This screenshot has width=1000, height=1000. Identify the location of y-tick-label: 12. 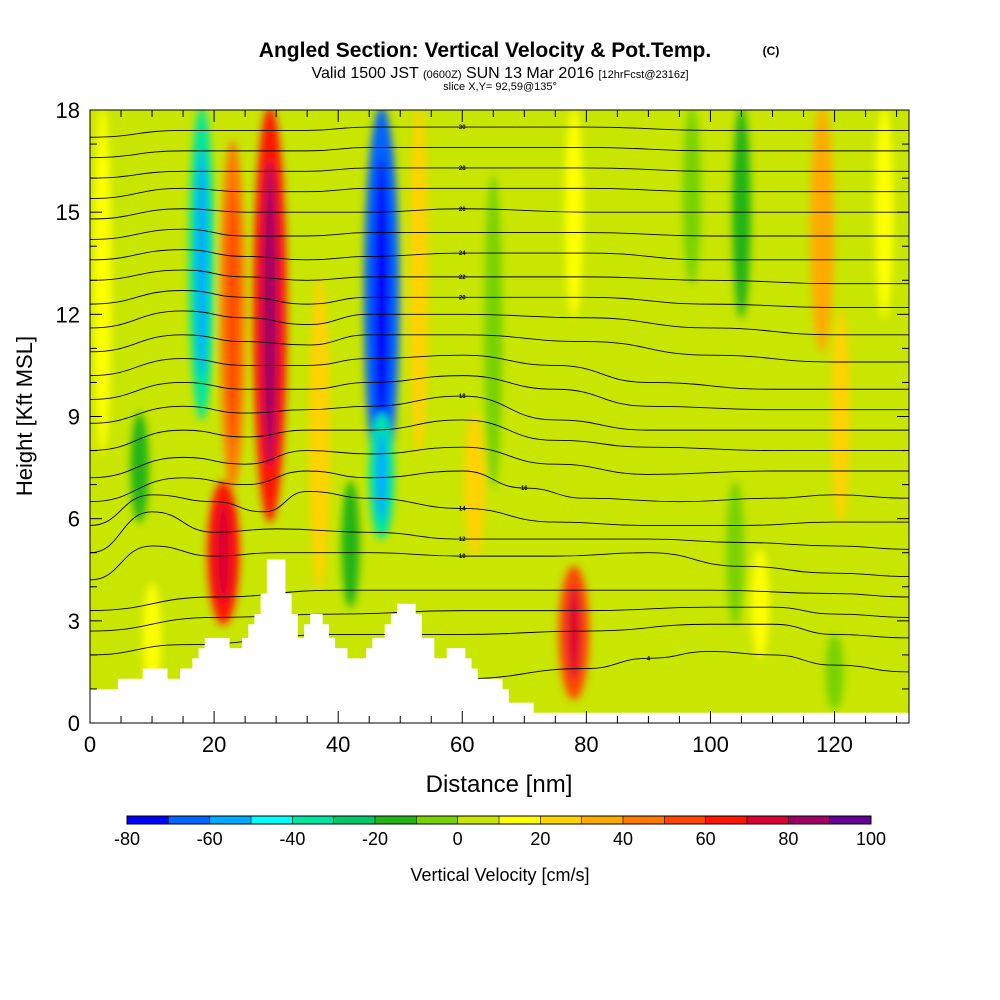
(68, 314).